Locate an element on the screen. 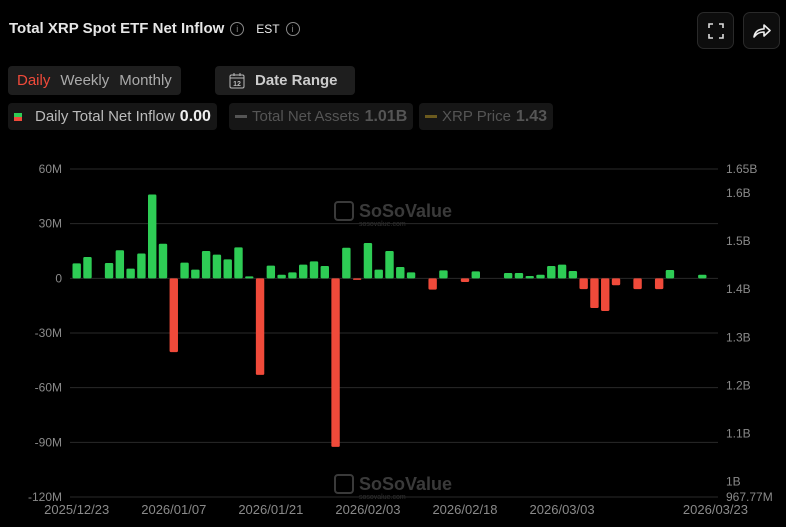 This screenshot has width=786, height=527. x-tick-label: 2026/03/03 is located at coordinates (562, 509).